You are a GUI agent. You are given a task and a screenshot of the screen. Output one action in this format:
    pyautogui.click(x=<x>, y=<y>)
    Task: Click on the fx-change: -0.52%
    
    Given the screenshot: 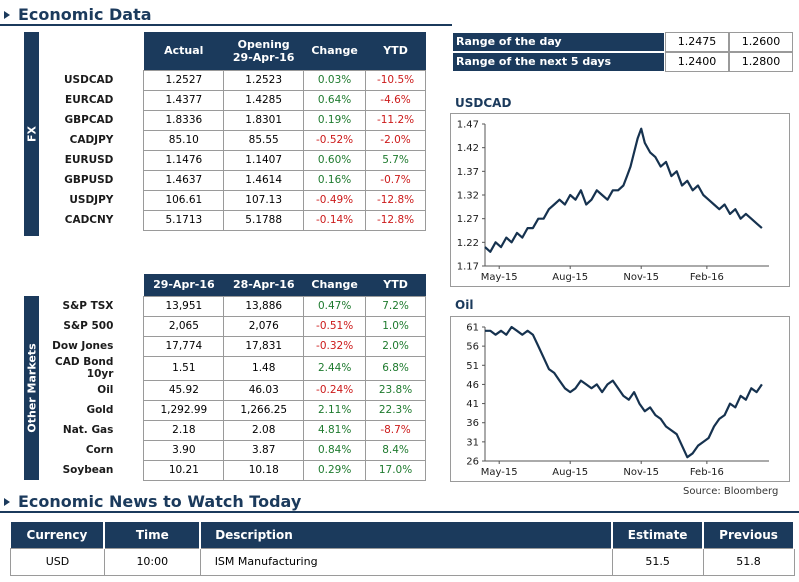 What is the action you would take?
    pyautogui.click(x=335, y=140)
    